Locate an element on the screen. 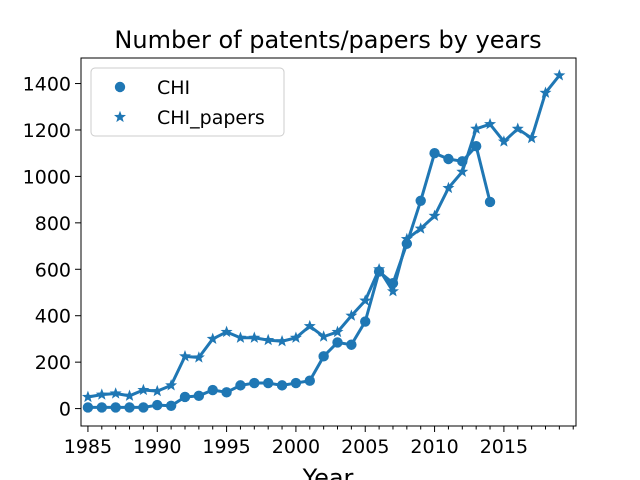  chart-title: Number of patents/papers by years is located at coordinates (327, 40).